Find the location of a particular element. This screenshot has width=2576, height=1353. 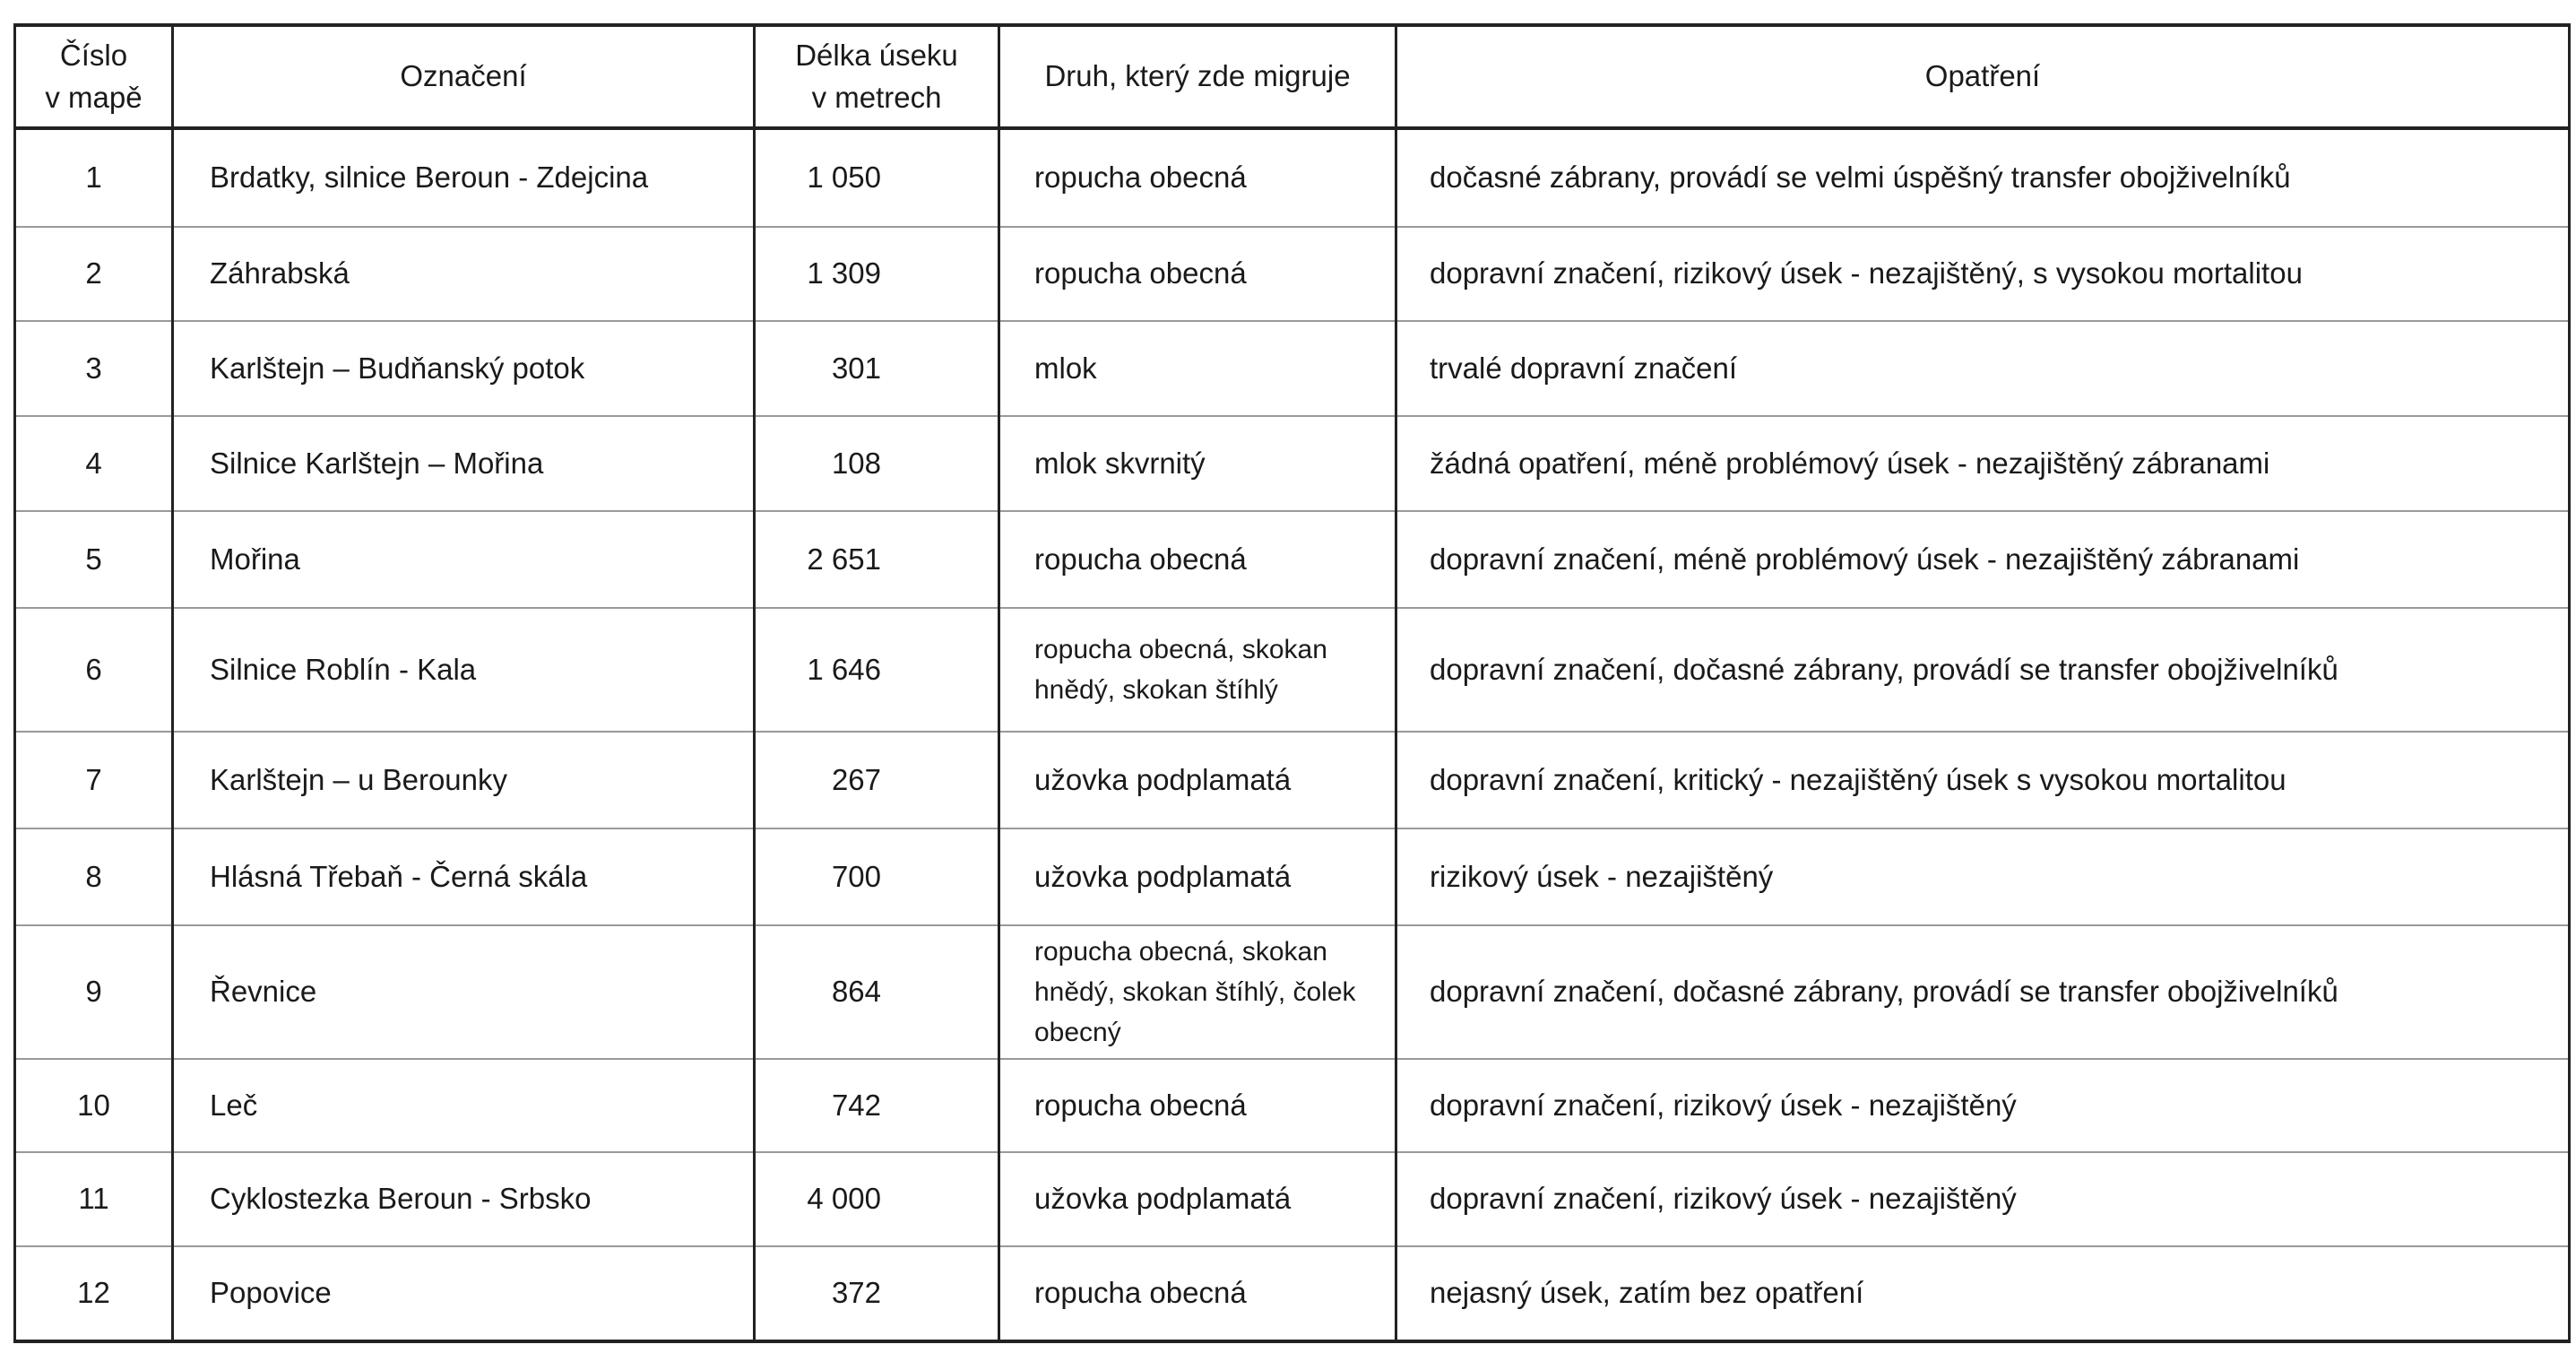

cell-name: Cyklostezka Beroun - Srbsko is located at coordinates (463, 1199).